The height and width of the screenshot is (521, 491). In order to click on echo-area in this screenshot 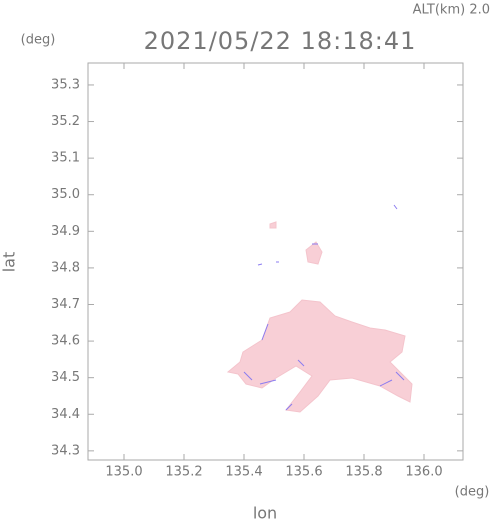, I will do `click(319, 317)`.